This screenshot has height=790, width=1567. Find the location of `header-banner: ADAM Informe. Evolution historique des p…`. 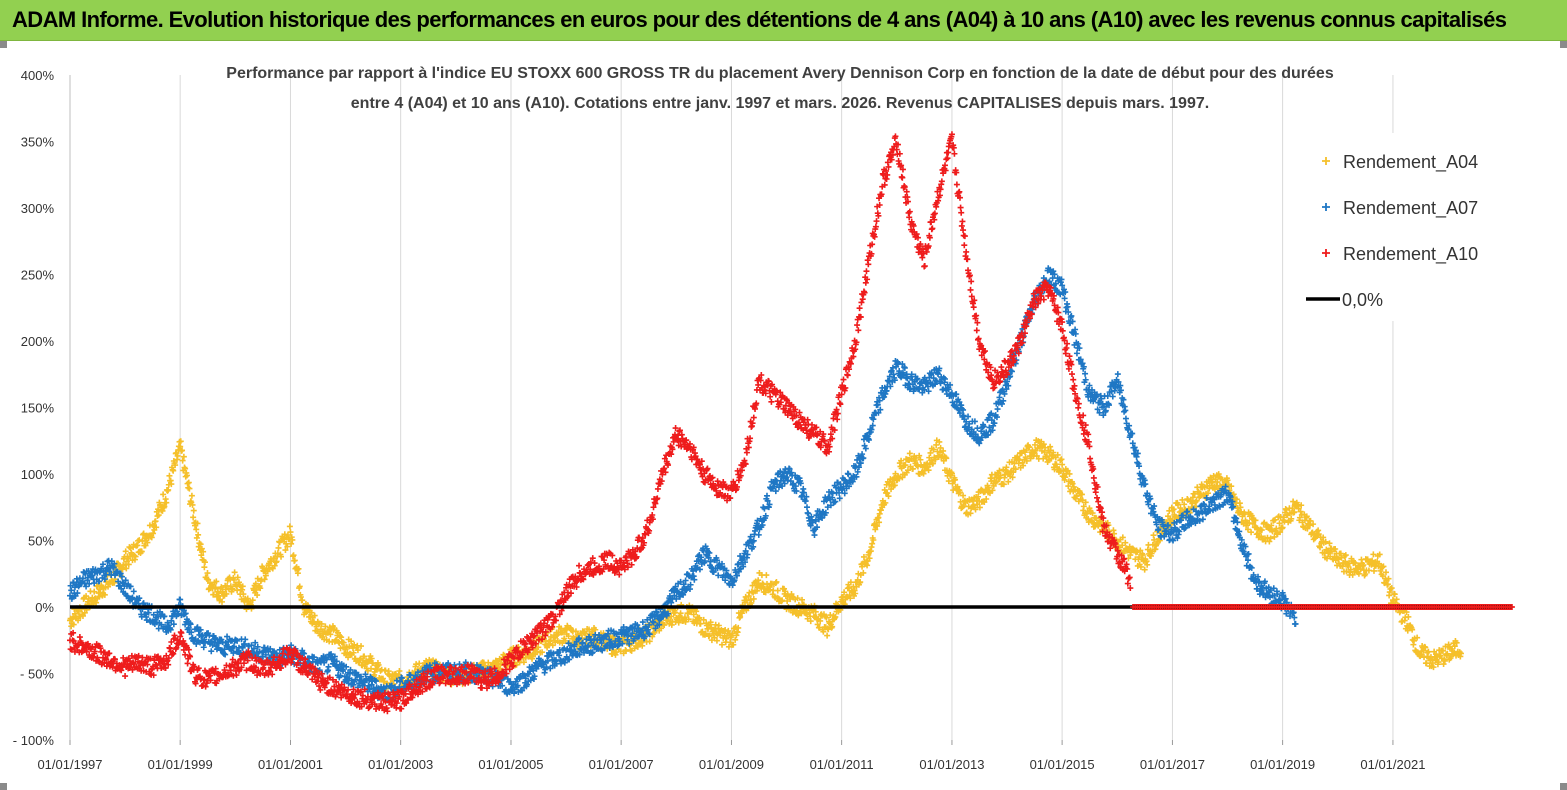

header-banner: ADAM Informe. Evolution historique des p… is located at coordinates (783, 20).